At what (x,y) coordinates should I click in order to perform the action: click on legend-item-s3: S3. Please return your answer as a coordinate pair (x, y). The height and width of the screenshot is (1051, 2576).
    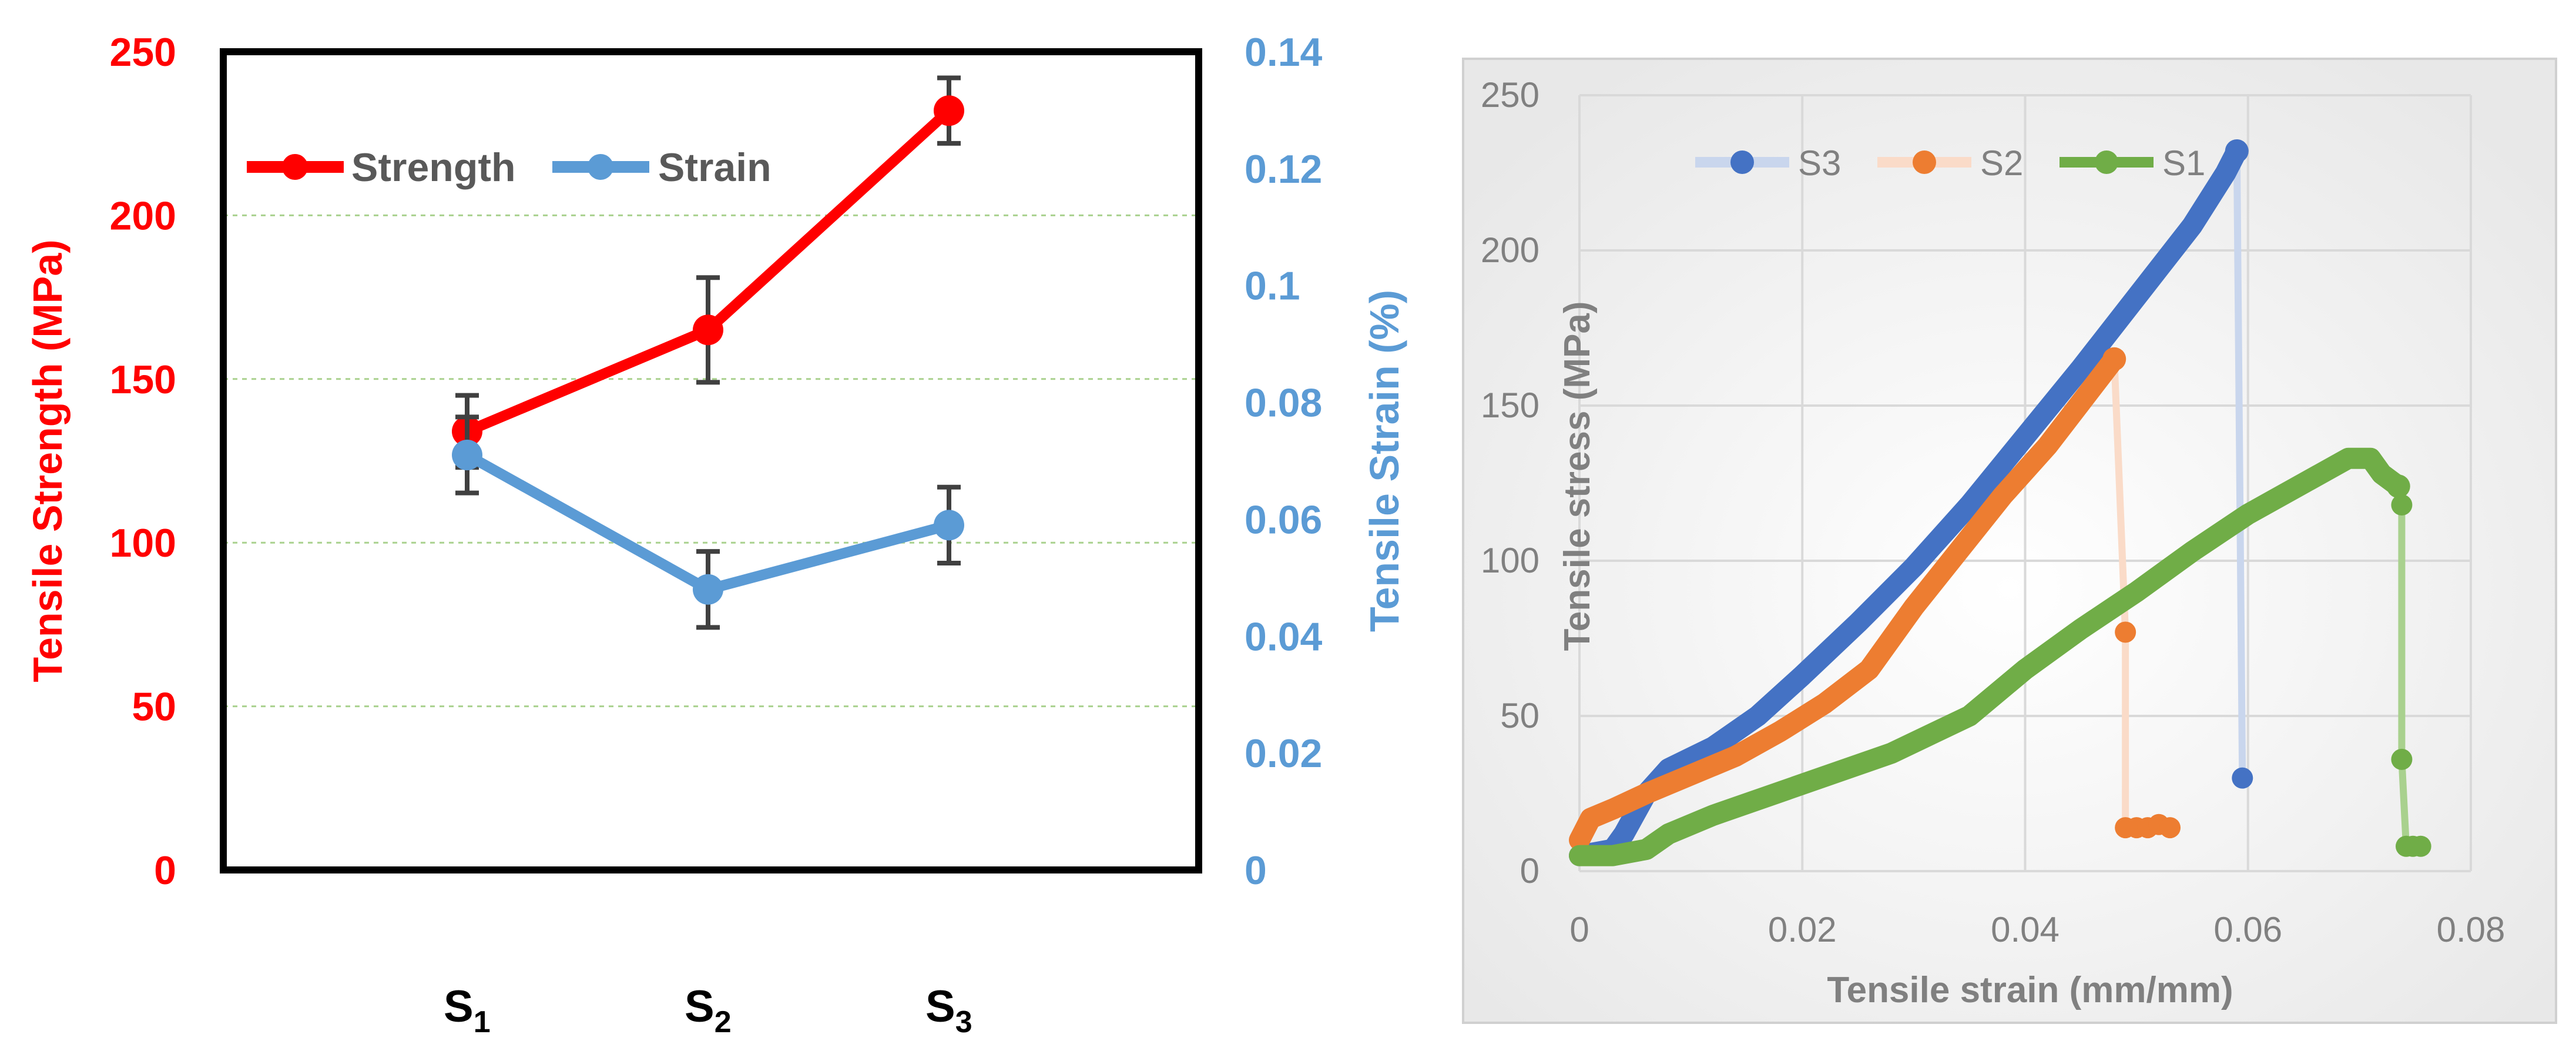
    Looking at the image, I should click on (1768, 163).